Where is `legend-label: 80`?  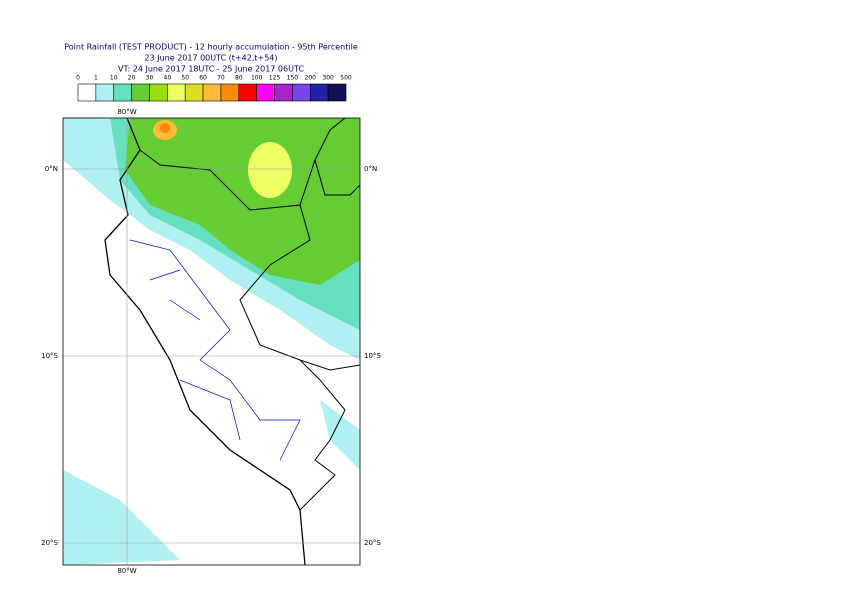
legend-label: 80 is located at coordinates (239, 78).